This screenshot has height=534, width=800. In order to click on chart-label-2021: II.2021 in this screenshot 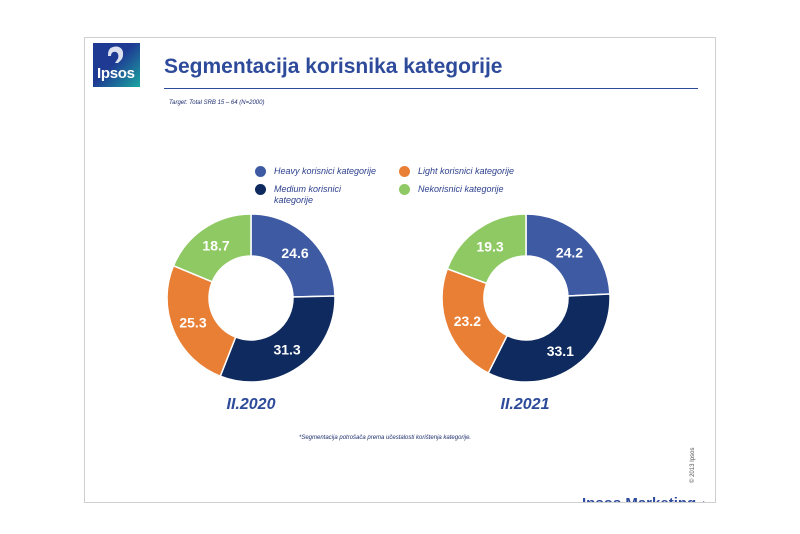, I will do `click(525, 404)`.